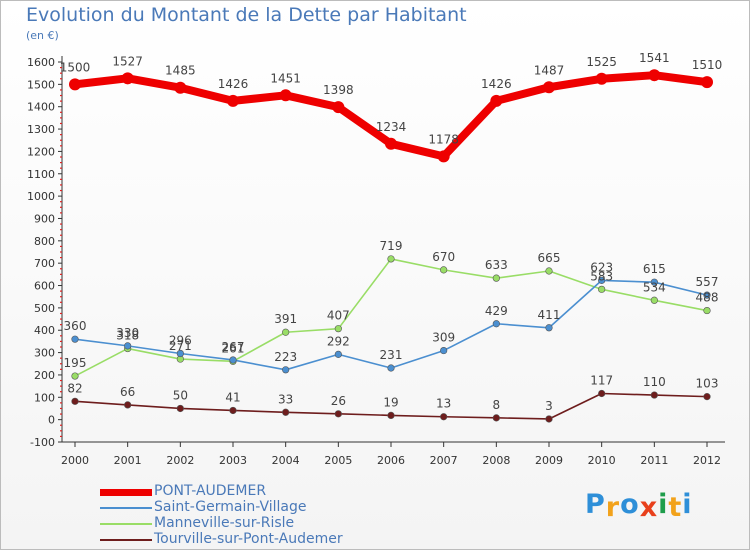  What do you see at coordinates (128, 460) in the screenshot?
I see `x-tick-label: 2001` at bounding box center [128, 460].